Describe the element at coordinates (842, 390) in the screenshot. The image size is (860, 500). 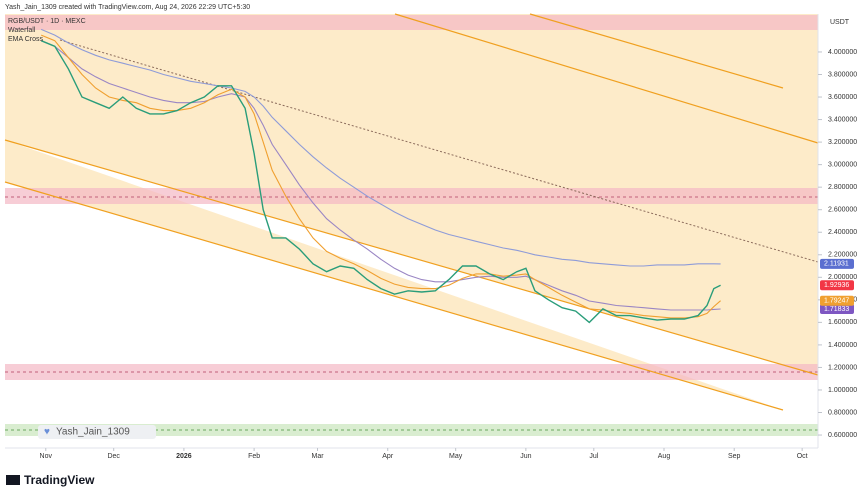
I see `y-tick-label: 1.000000` at that location.